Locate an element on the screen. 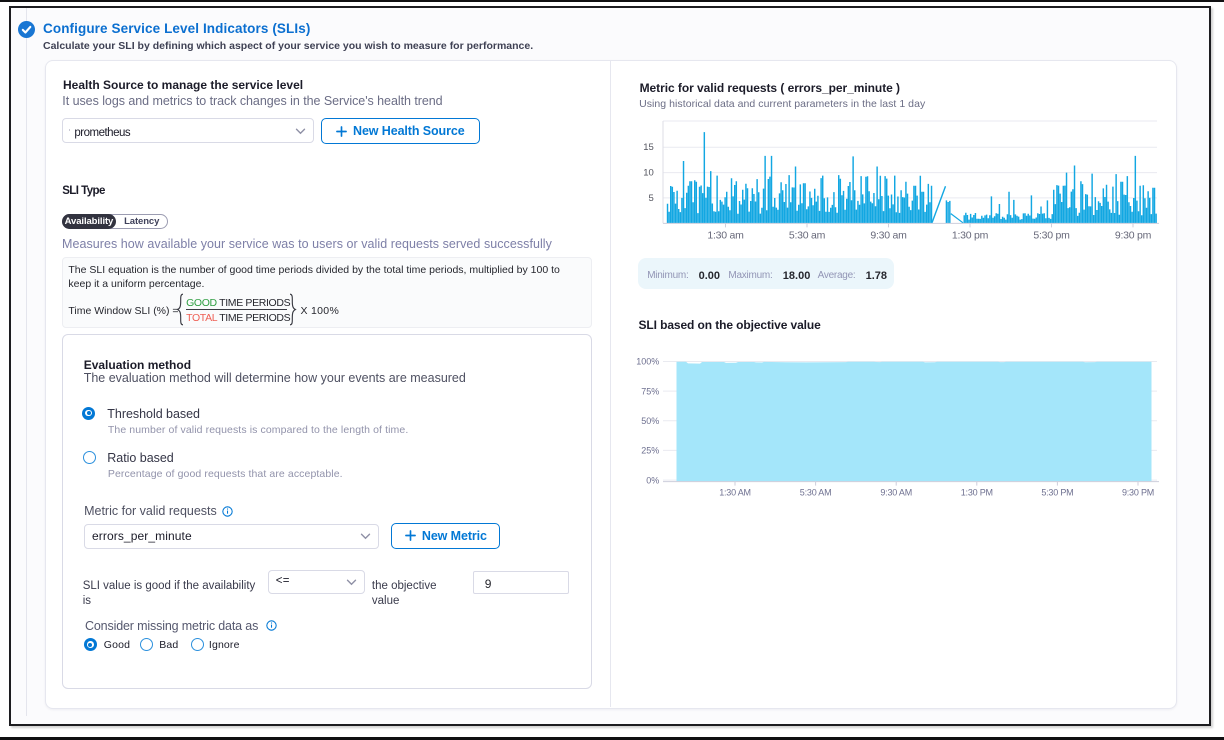 The height and width of the screenshot is (740, 1224). svg-text: 15 is located at coordinates (648, 147).